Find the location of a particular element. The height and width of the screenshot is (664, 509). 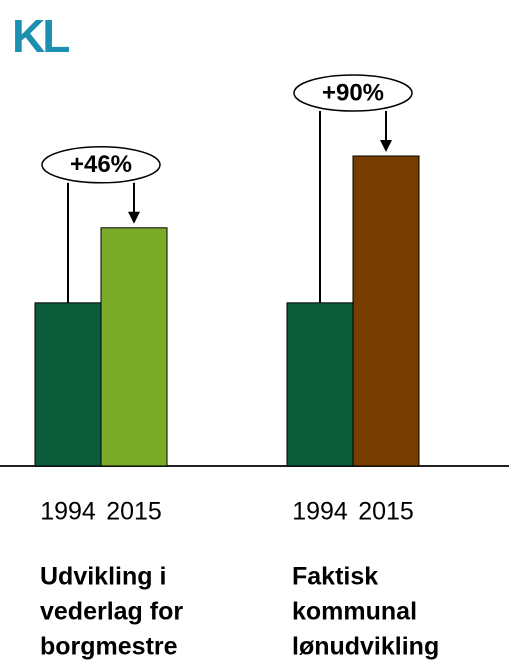

group-label: kommunal is located at coordinates (354, 612).